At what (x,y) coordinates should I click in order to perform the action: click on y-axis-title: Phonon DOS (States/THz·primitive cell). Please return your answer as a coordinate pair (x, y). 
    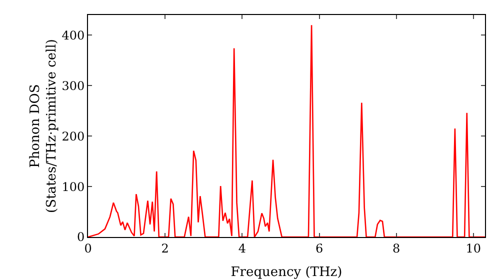
    Looking at the image, I should click on (44, 126).